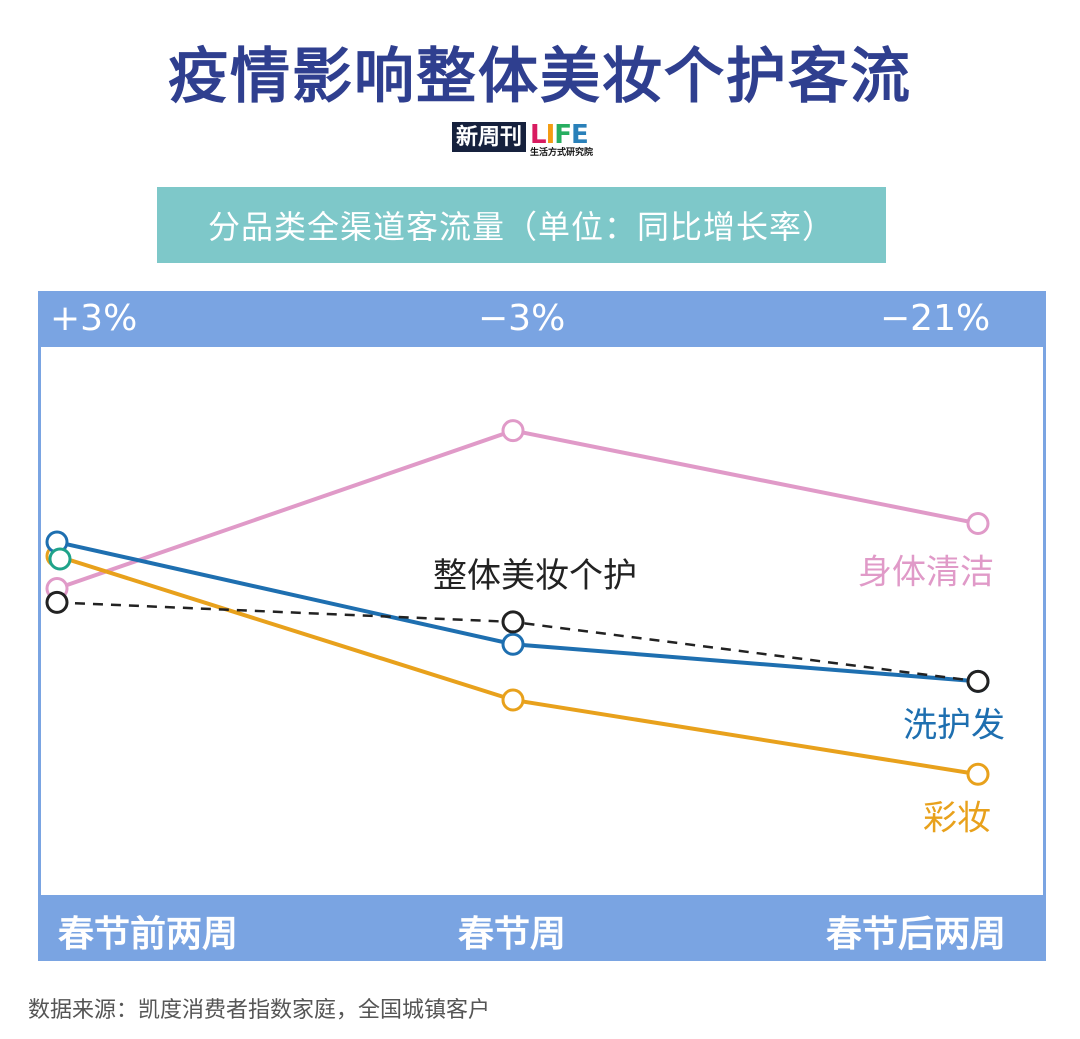  What do you see at coordinates (957, 818) in the screenshot?
I see `series-label: 彩妆` at bounding box center [957, 818].